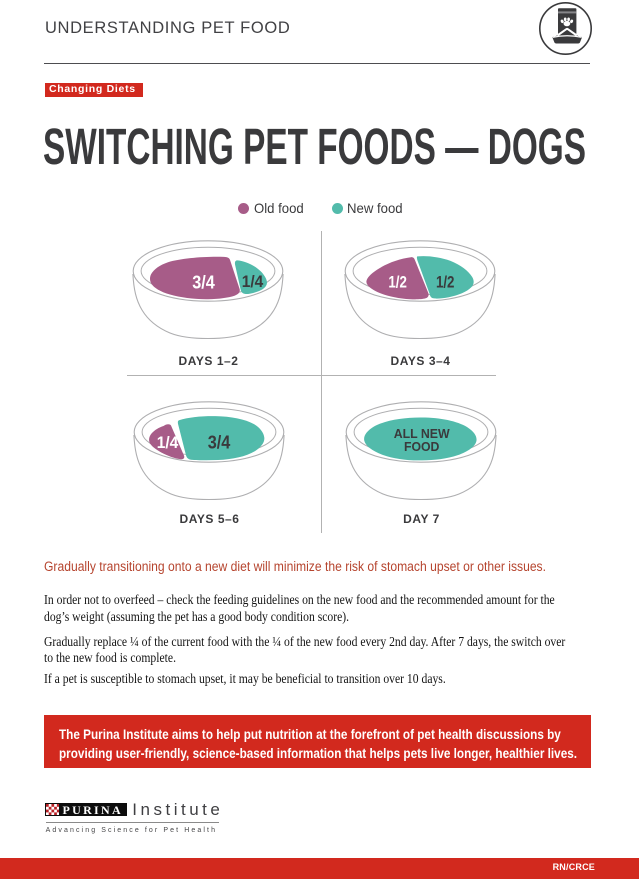  Describe the element at coordinates (422, 434) in the screenshot. I see `svg-text: ALL NEW` at that location.